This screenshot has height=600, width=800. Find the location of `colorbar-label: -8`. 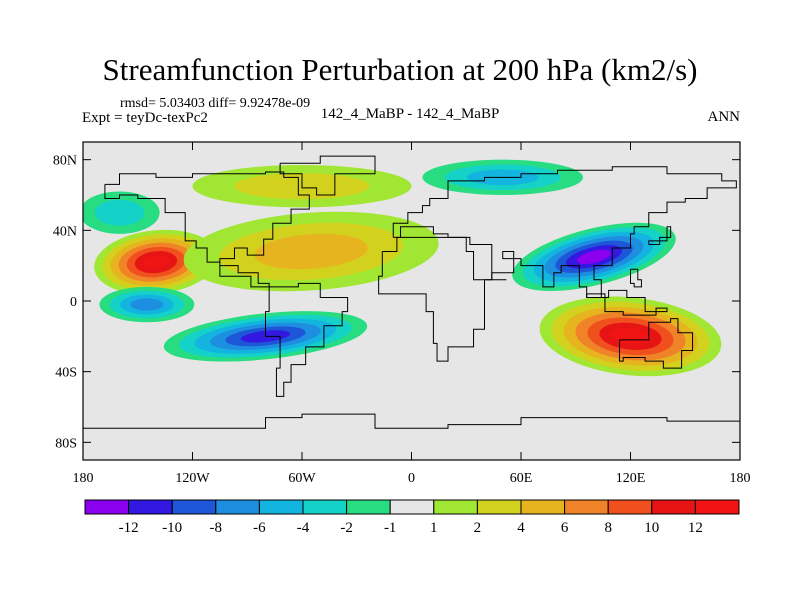

colorbar-label: -8 is located at coordinates (216, 528).